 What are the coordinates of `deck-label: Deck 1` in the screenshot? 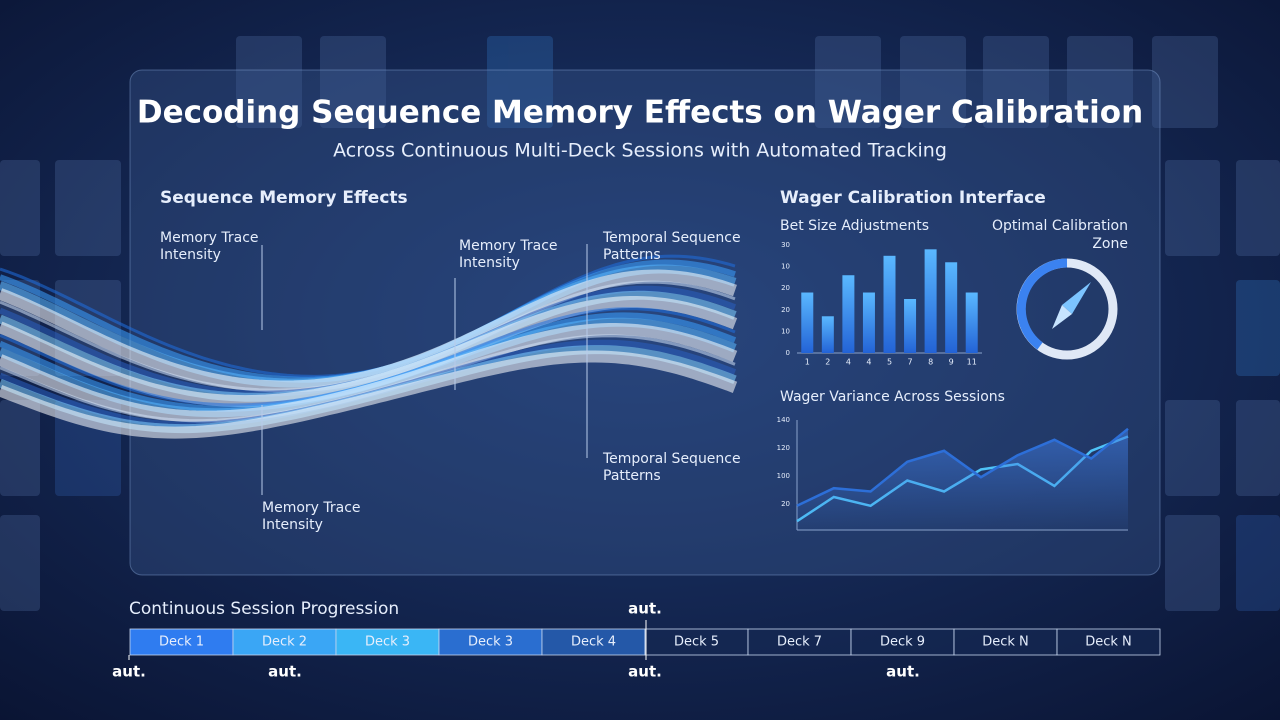 It's located at (181, 642).